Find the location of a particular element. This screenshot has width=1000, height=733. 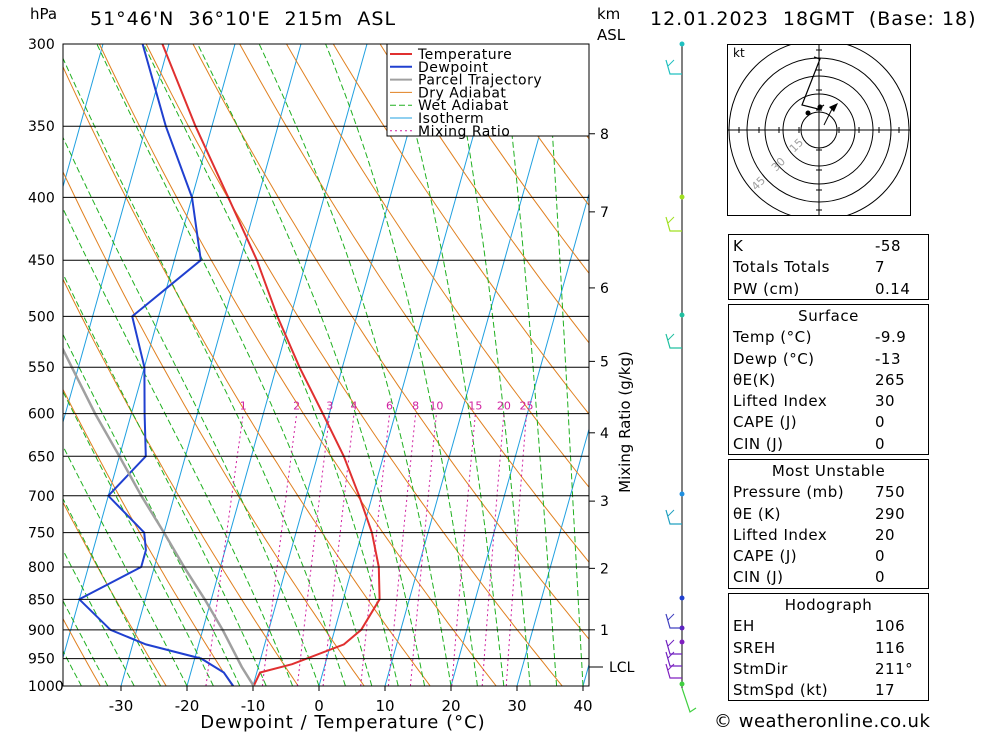

most-unstable-label: θE (K) is located at coordinates (757, 513).